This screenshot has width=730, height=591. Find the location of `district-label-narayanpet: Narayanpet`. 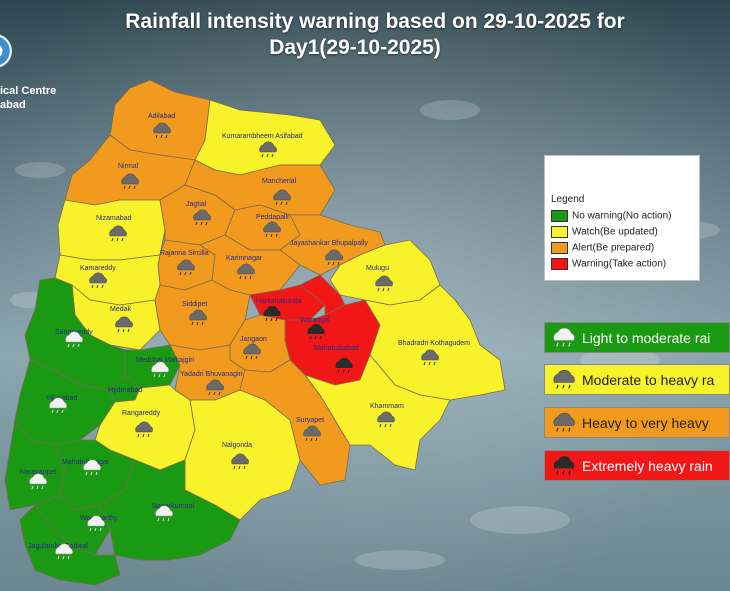

district-label-narayanpet: Narayanpet is located at coordinates (38, 472).